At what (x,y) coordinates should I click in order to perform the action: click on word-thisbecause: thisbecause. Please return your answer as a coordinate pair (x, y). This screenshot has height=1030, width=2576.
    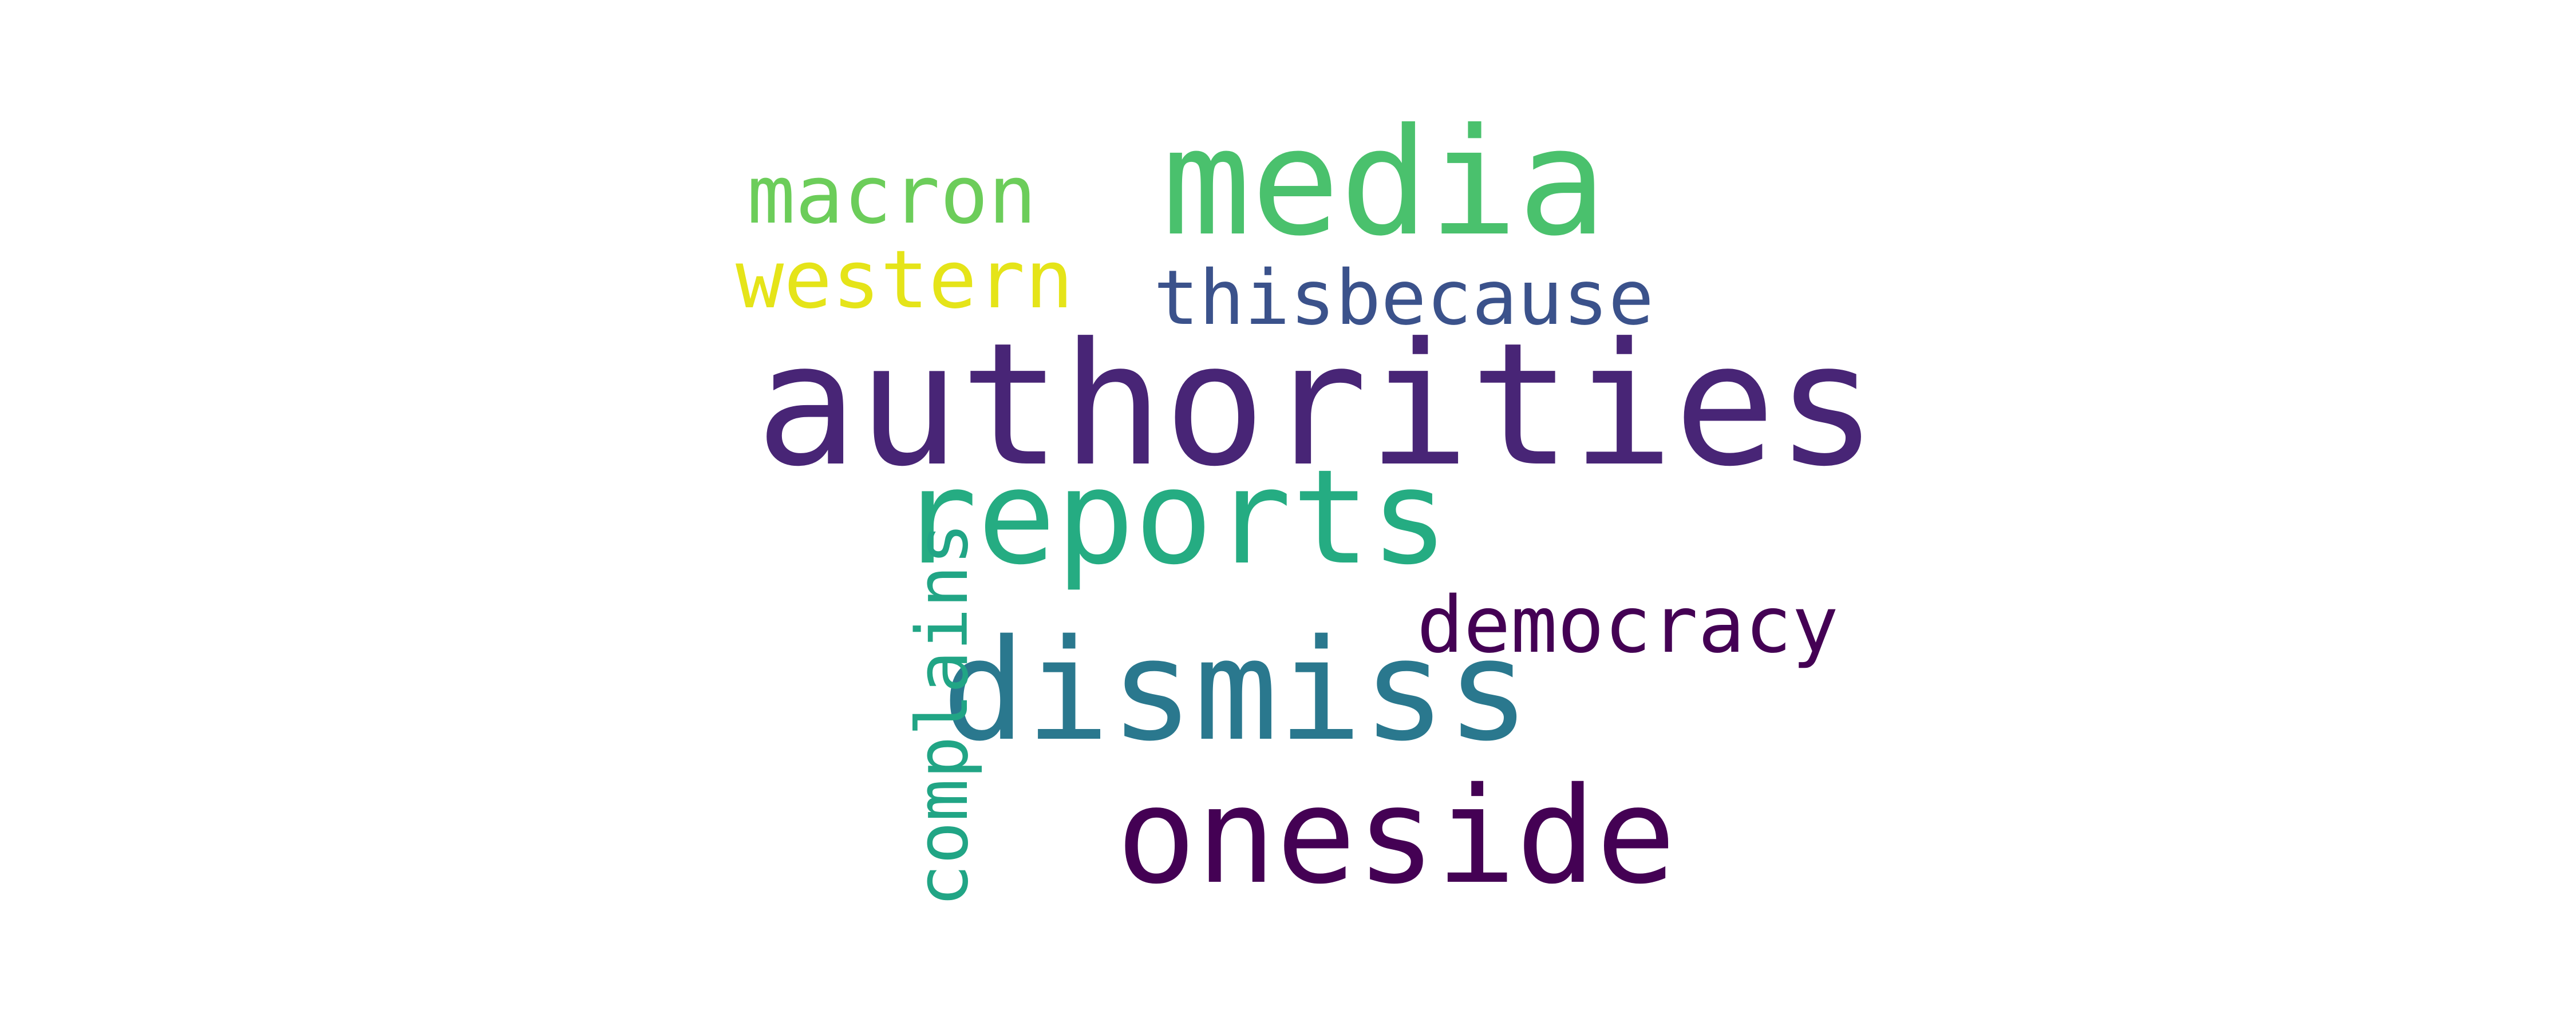
    Looking at the image, I should click on (1403, 298).